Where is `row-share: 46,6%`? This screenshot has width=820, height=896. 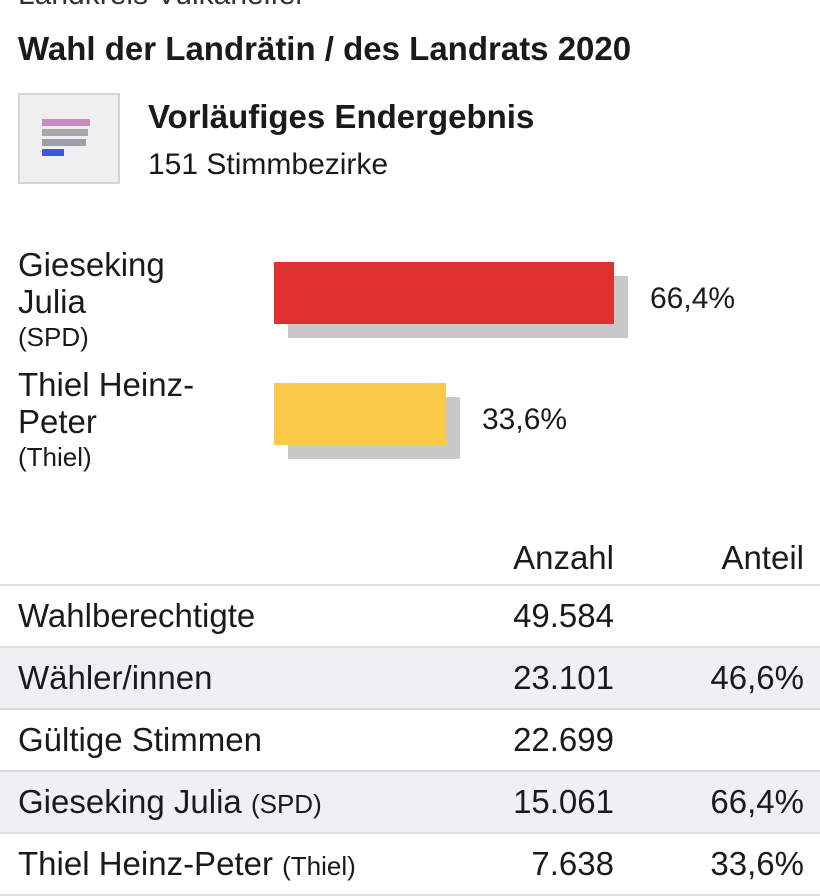 row-share: 46,6% is located at coordinates (717, 678).